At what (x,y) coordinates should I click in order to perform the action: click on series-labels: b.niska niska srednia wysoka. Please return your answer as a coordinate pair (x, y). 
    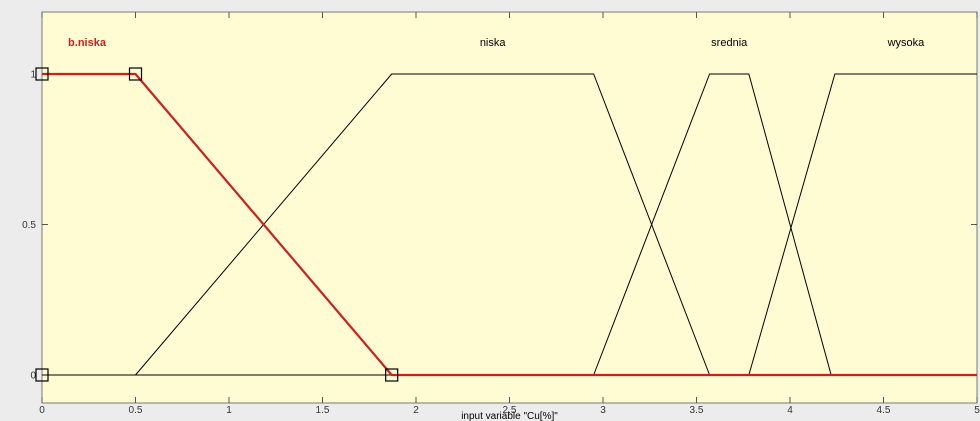
    Looking at the image, I should click on (496, 43).